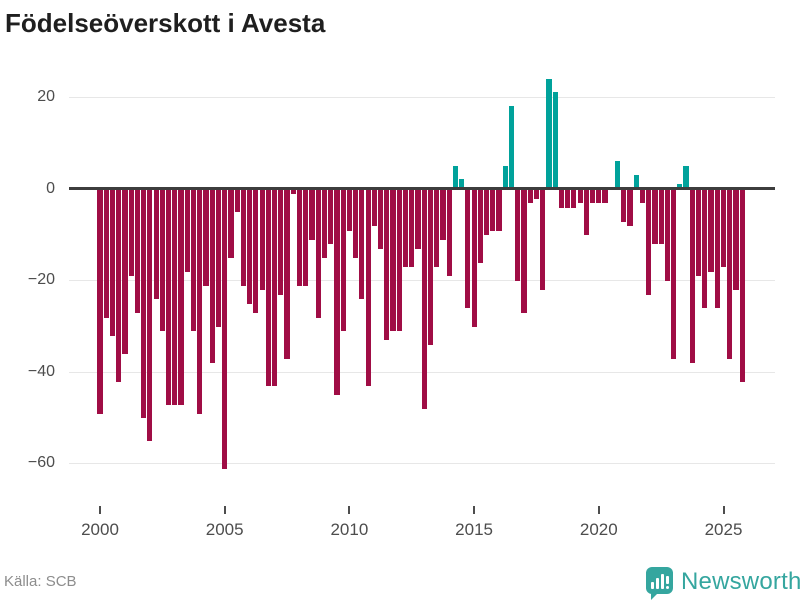  I want to click on x-axis-label: 2000, so click(100, 529).